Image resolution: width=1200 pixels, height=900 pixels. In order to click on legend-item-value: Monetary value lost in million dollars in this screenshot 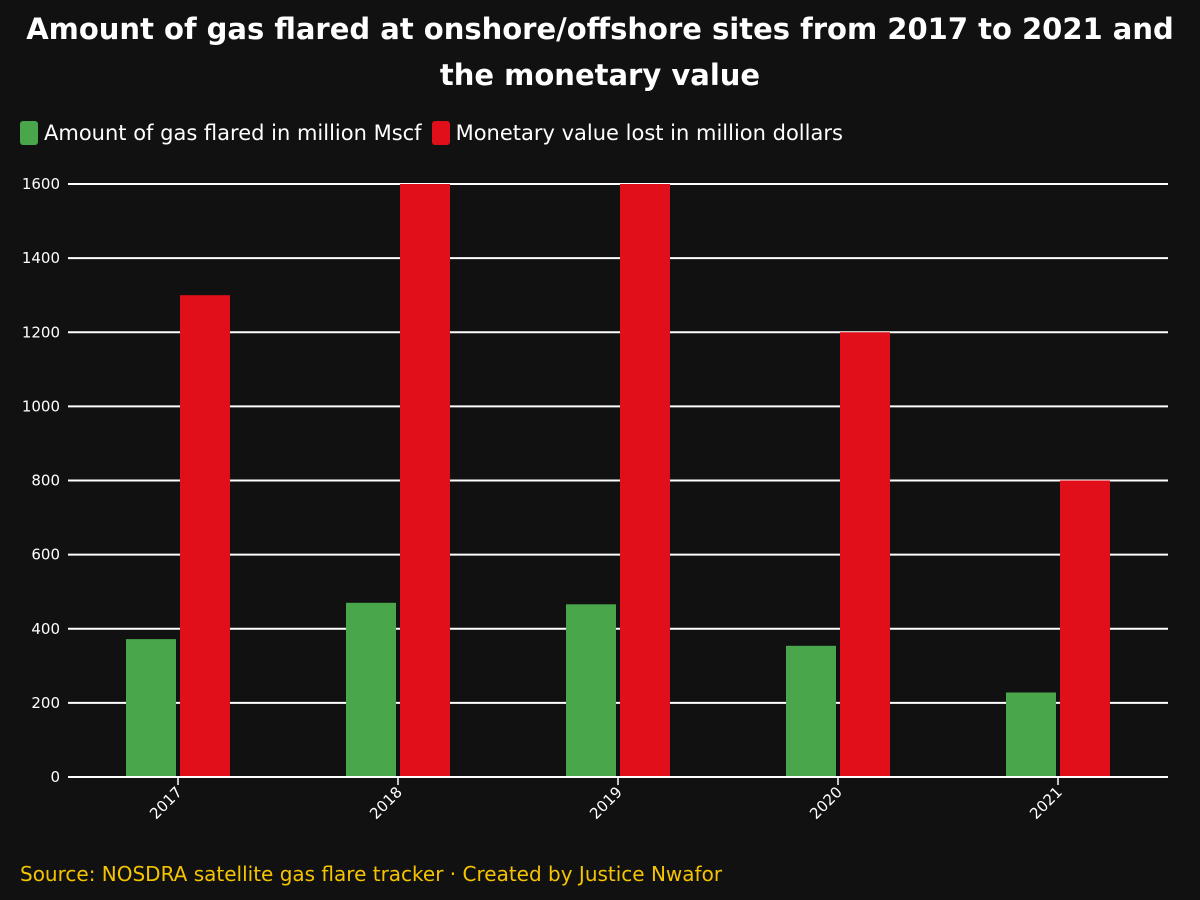, I will do `click(637, 133)`.